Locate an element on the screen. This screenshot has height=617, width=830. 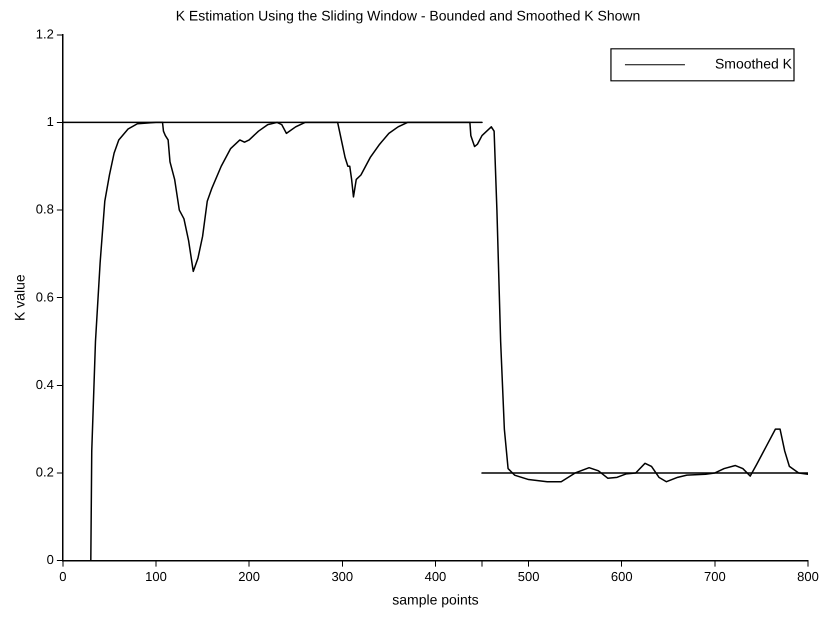
x-tick-label: 700 is located at coordinates (715, 576).